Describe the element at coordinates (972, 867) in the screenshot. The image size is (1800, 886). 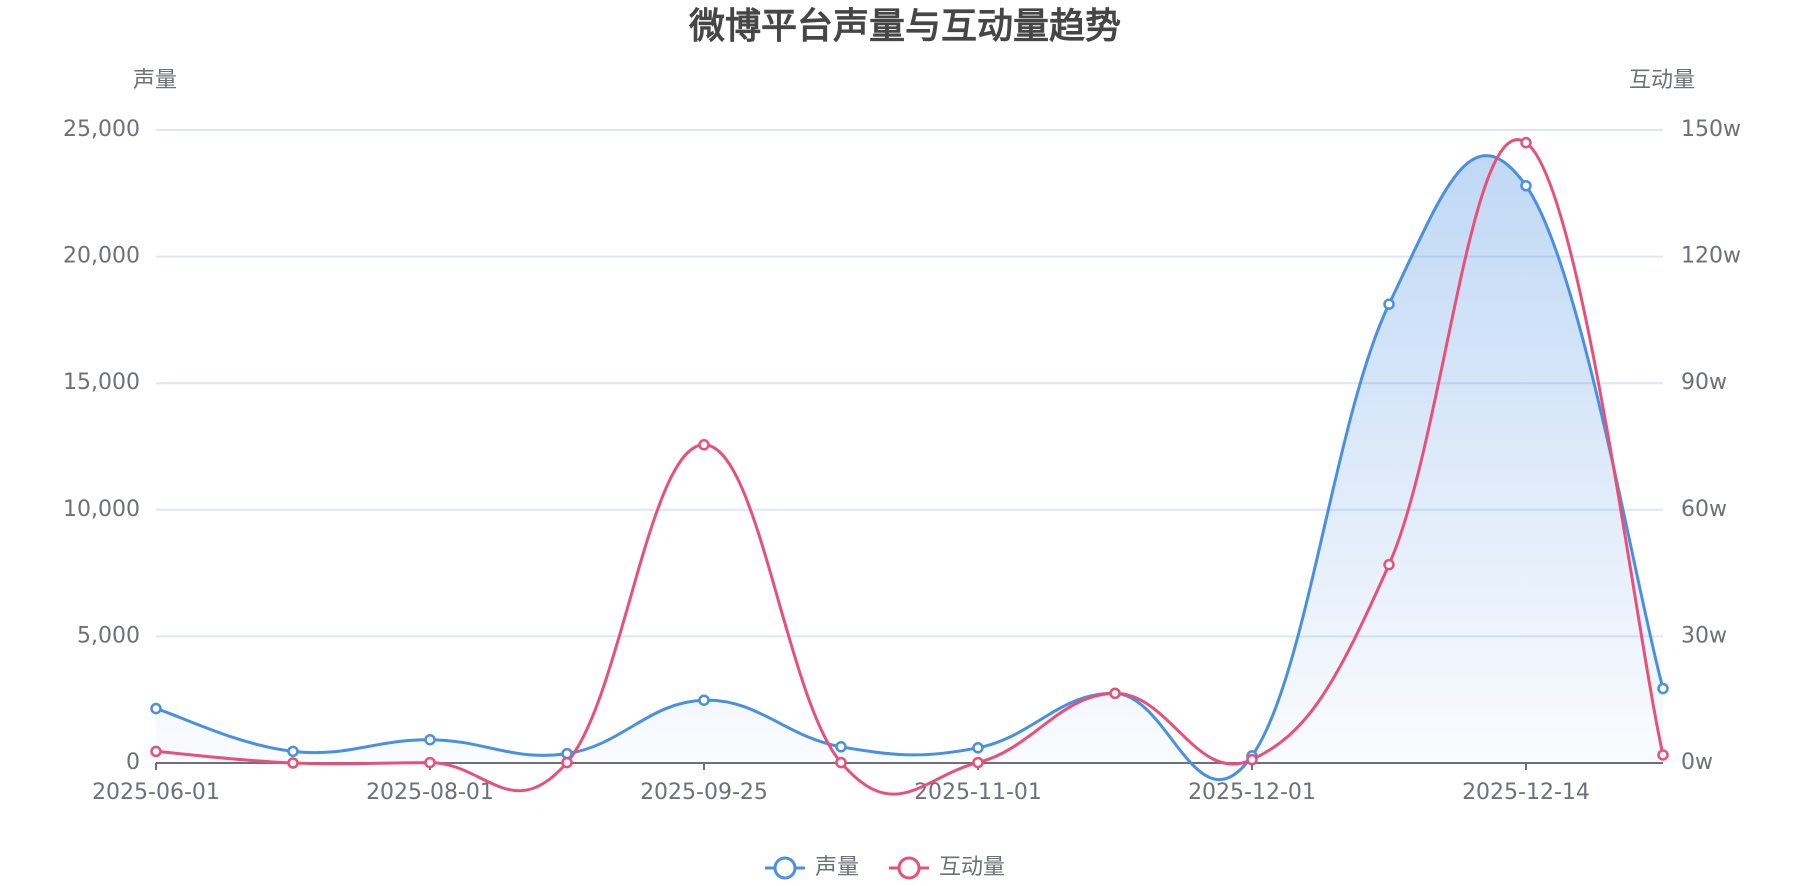
I see `legend-label: 互动量` at that location.